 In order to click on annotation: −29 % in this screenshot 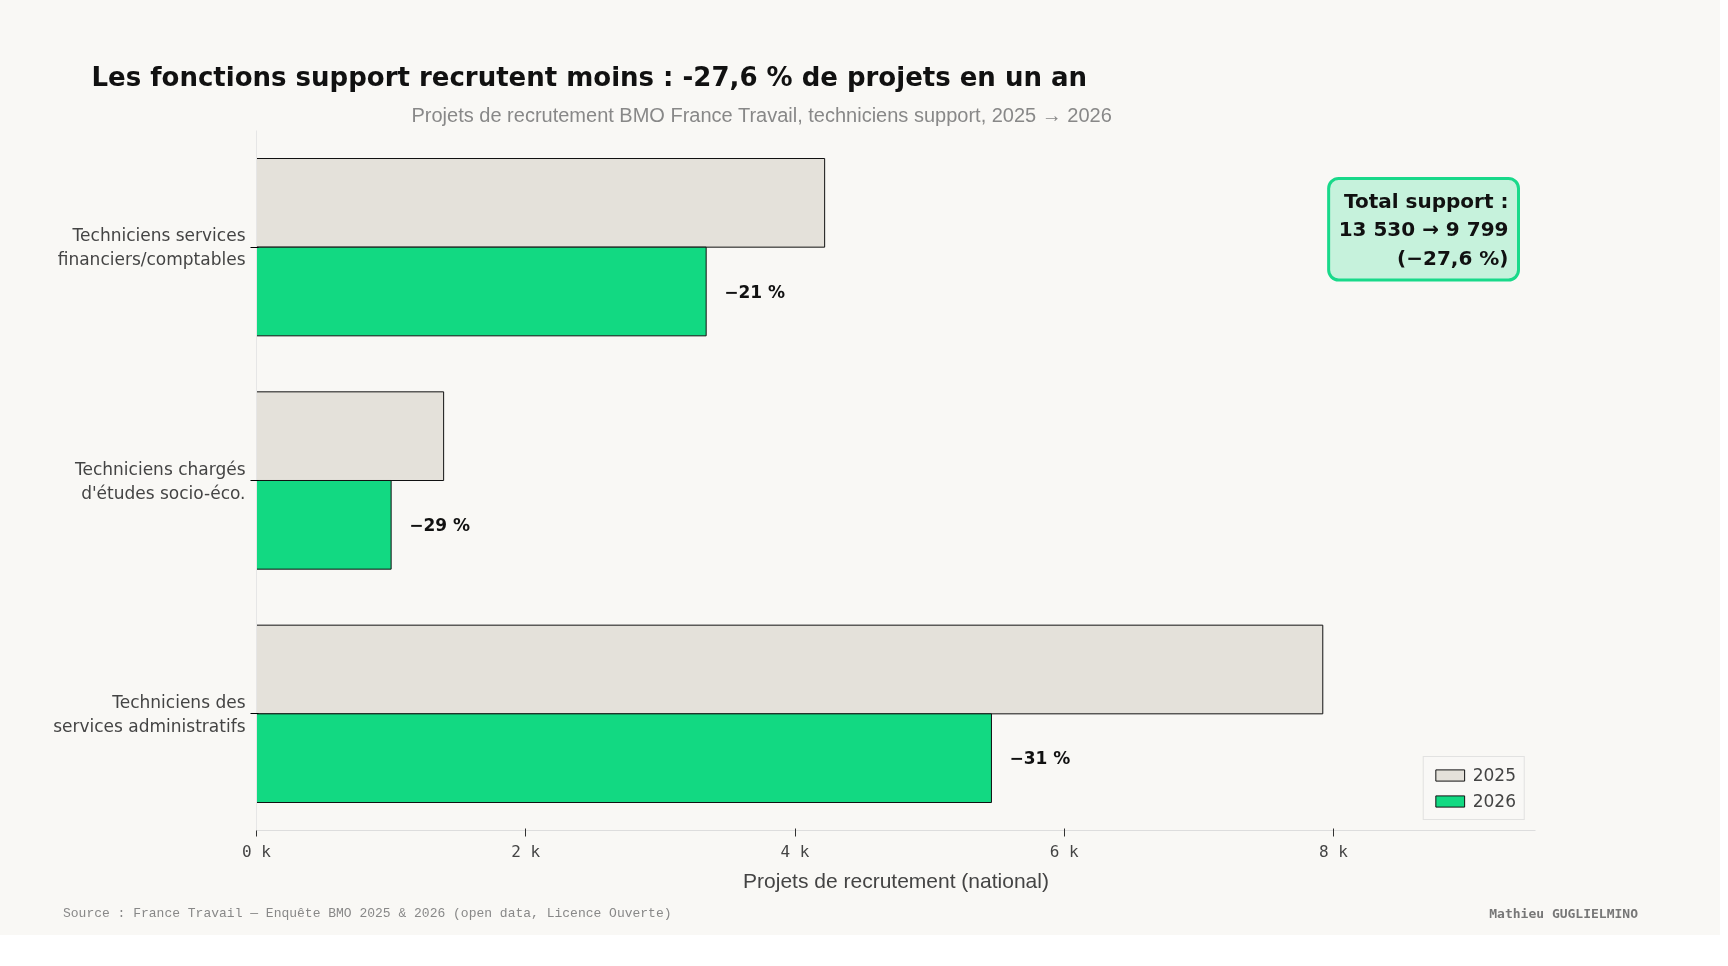, I will do `click(439, 524)`.